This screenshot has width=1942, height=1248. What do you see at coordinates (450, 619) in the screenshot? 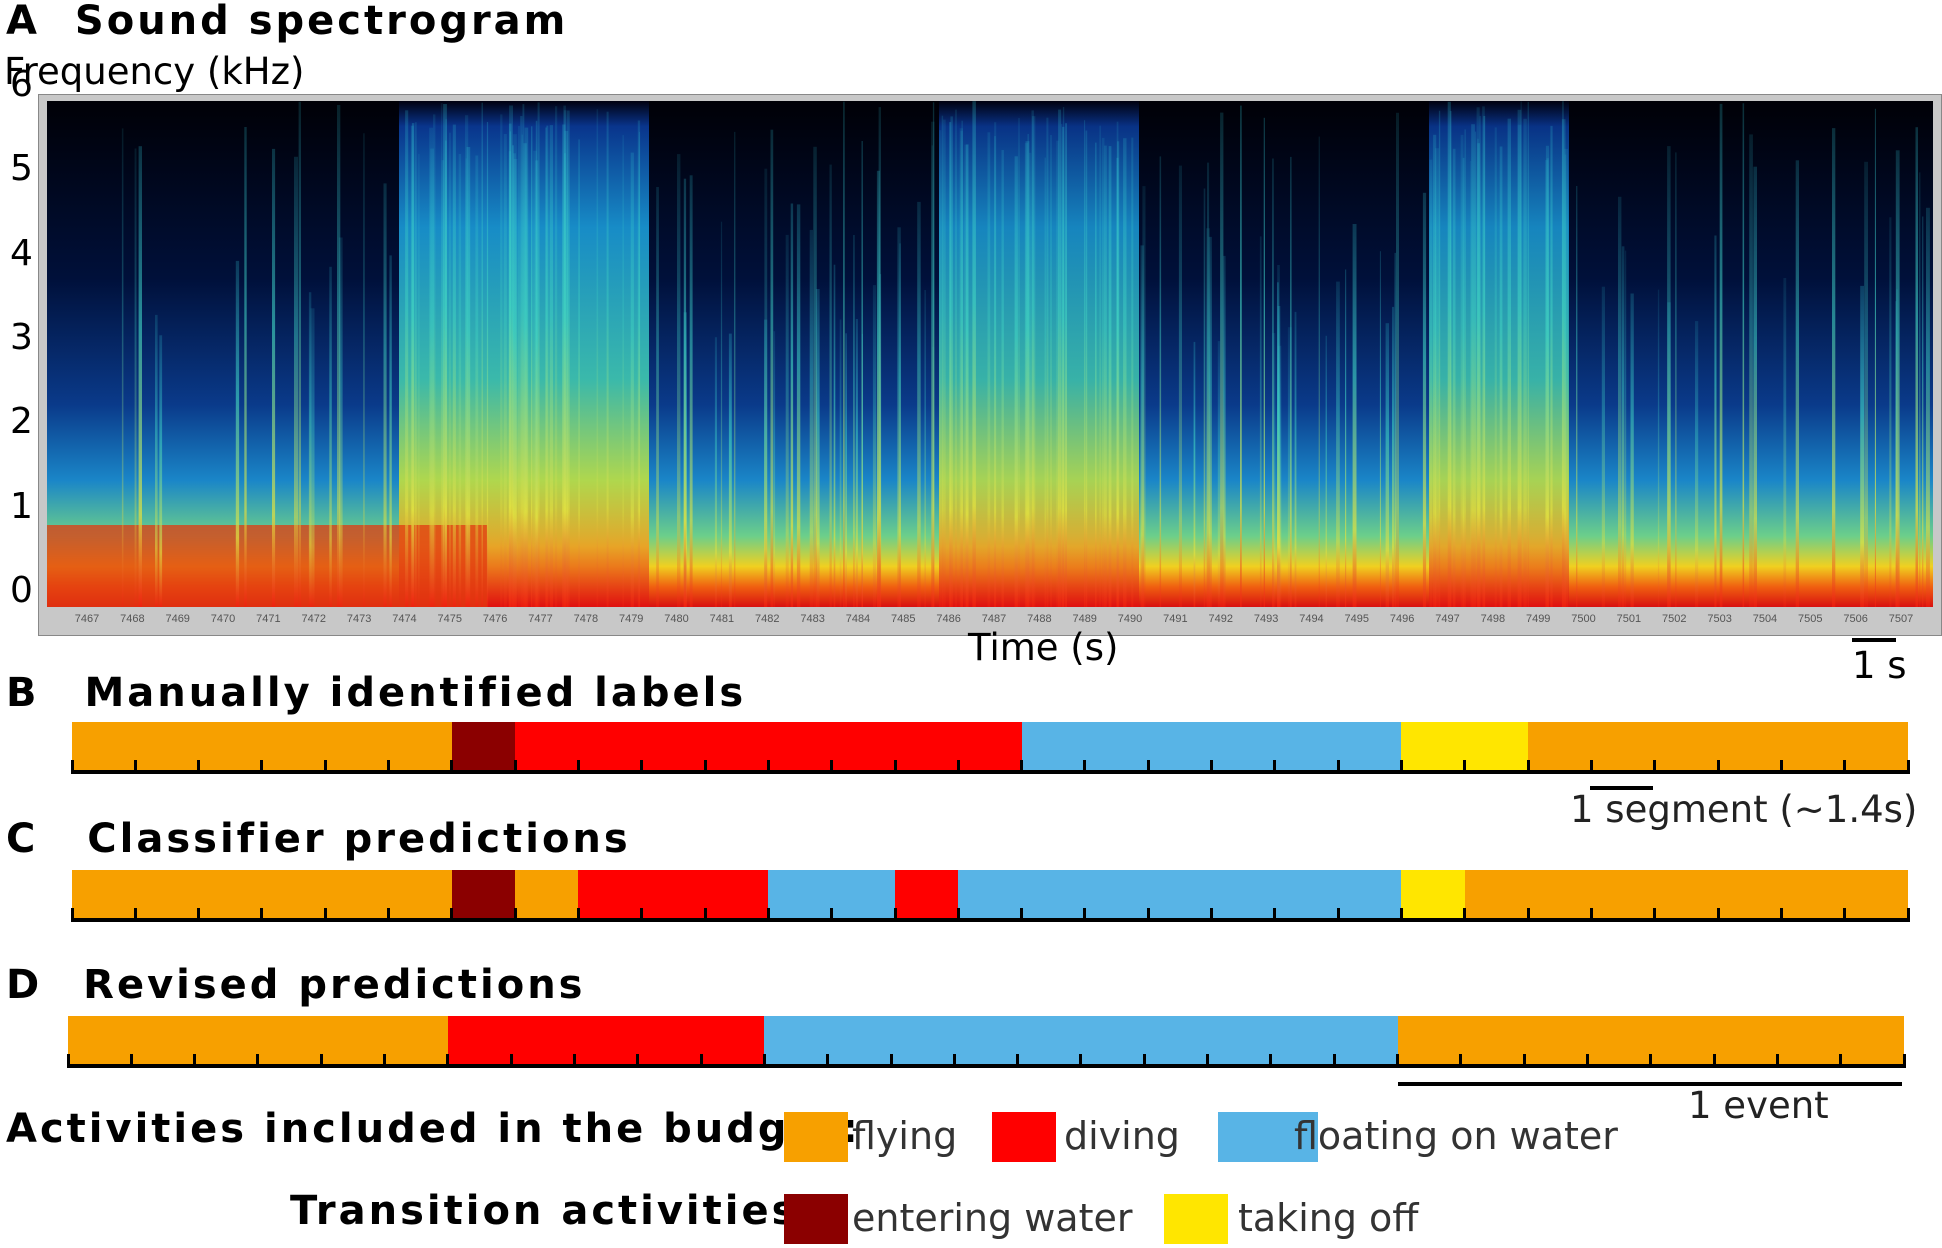
I see `time-tick-7475: 7475` at bounding box center [450, 619].